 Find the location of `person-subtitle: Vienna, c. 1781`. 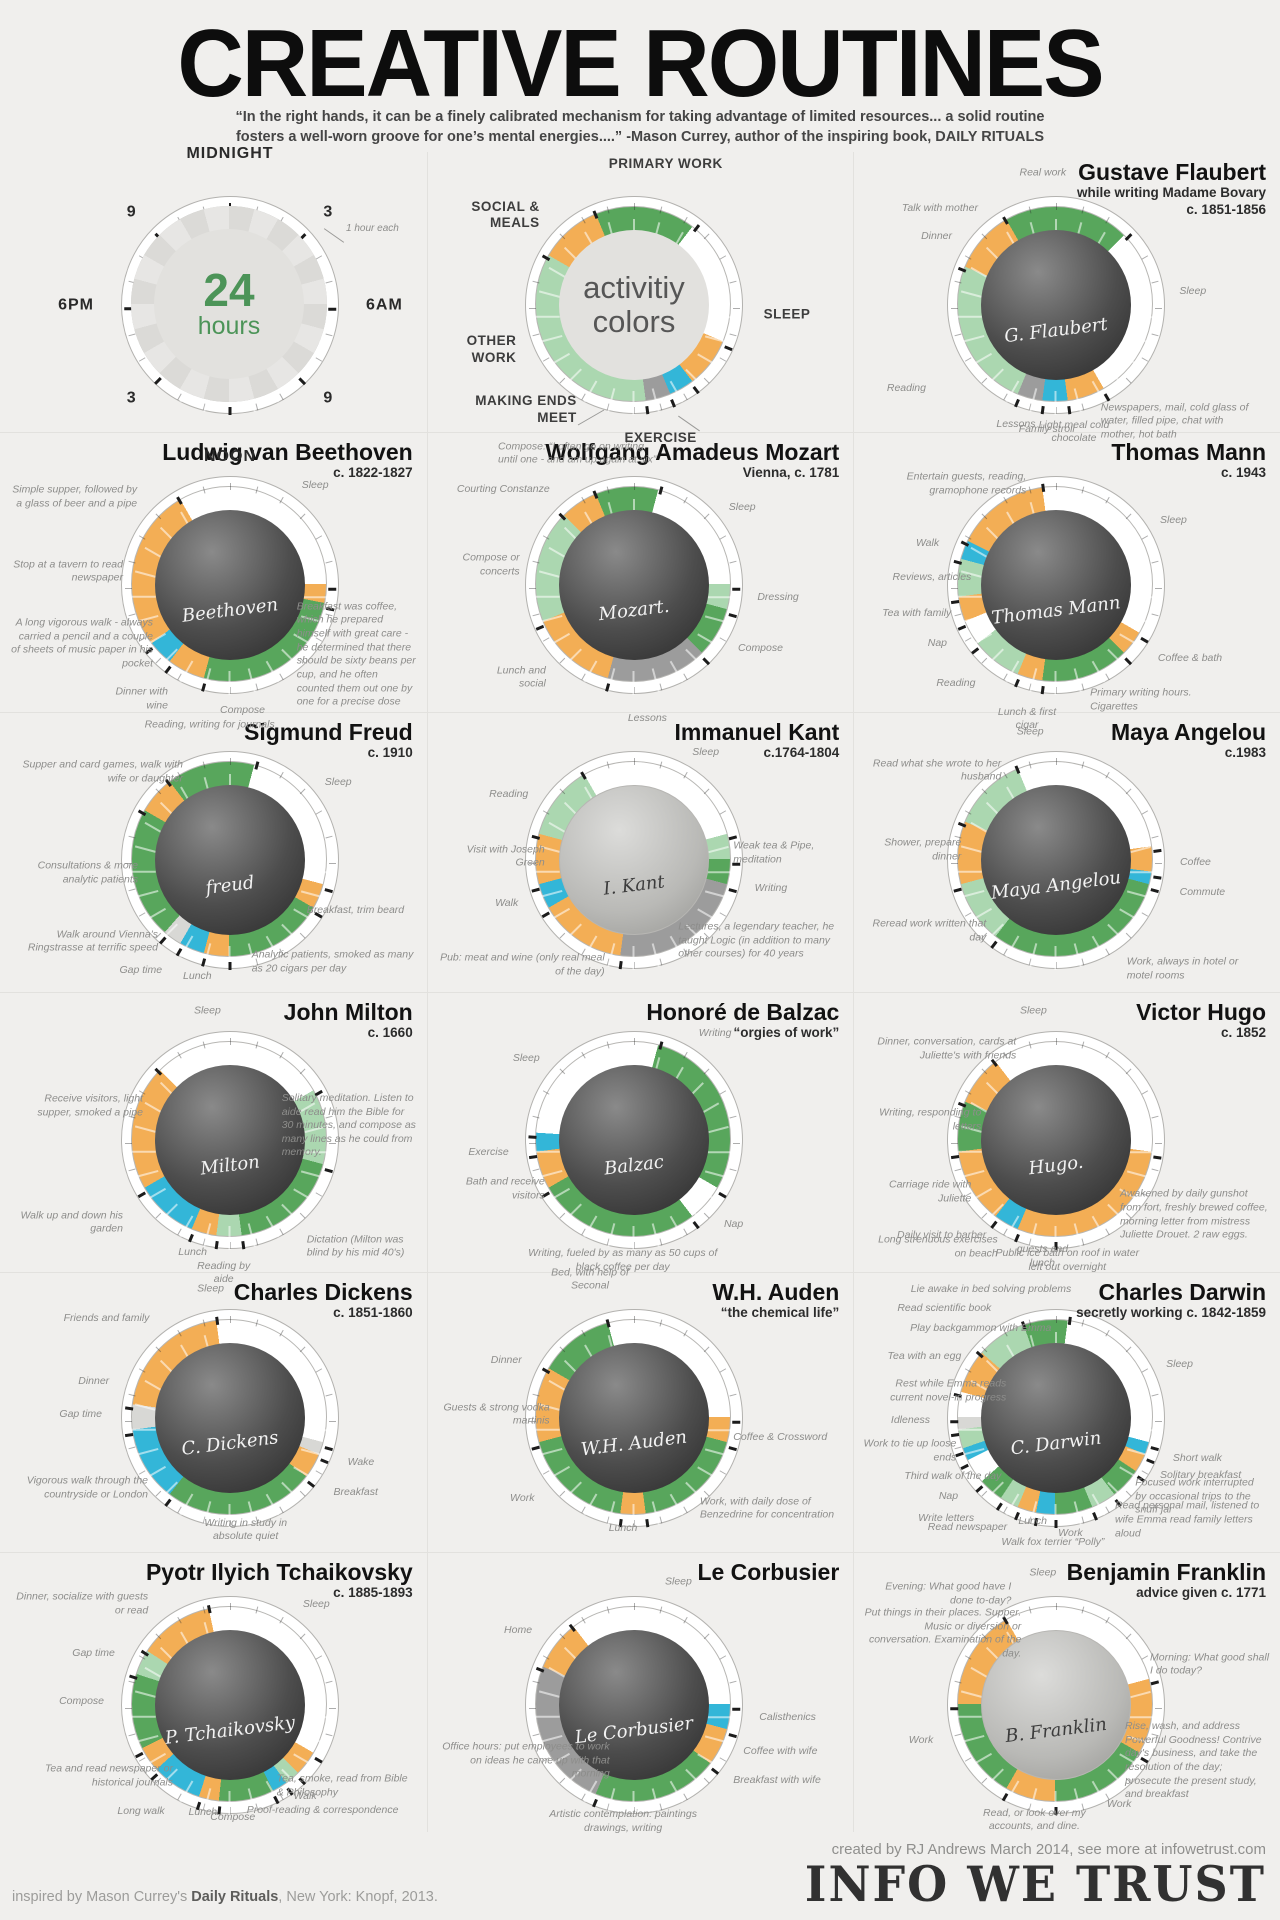

person-subtitle: Vienna, c. 1781 is located at coordinates (791, 473).